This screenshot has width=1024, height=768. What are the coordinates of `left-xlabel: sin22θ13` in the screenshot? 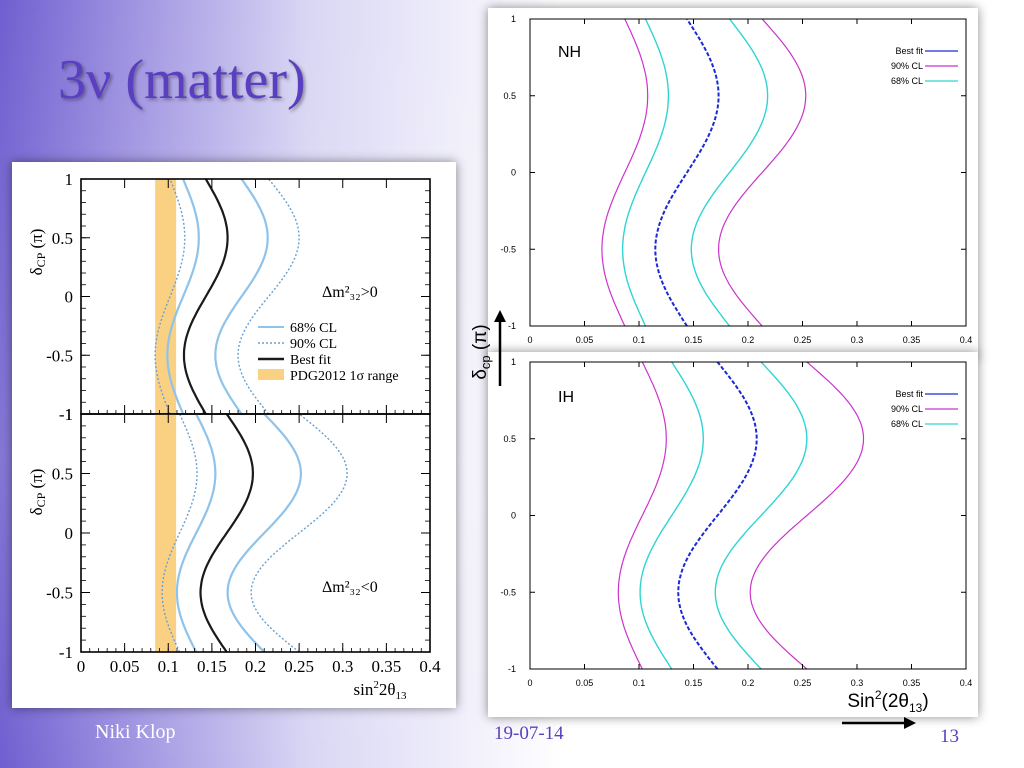 It's located at (381, 690).